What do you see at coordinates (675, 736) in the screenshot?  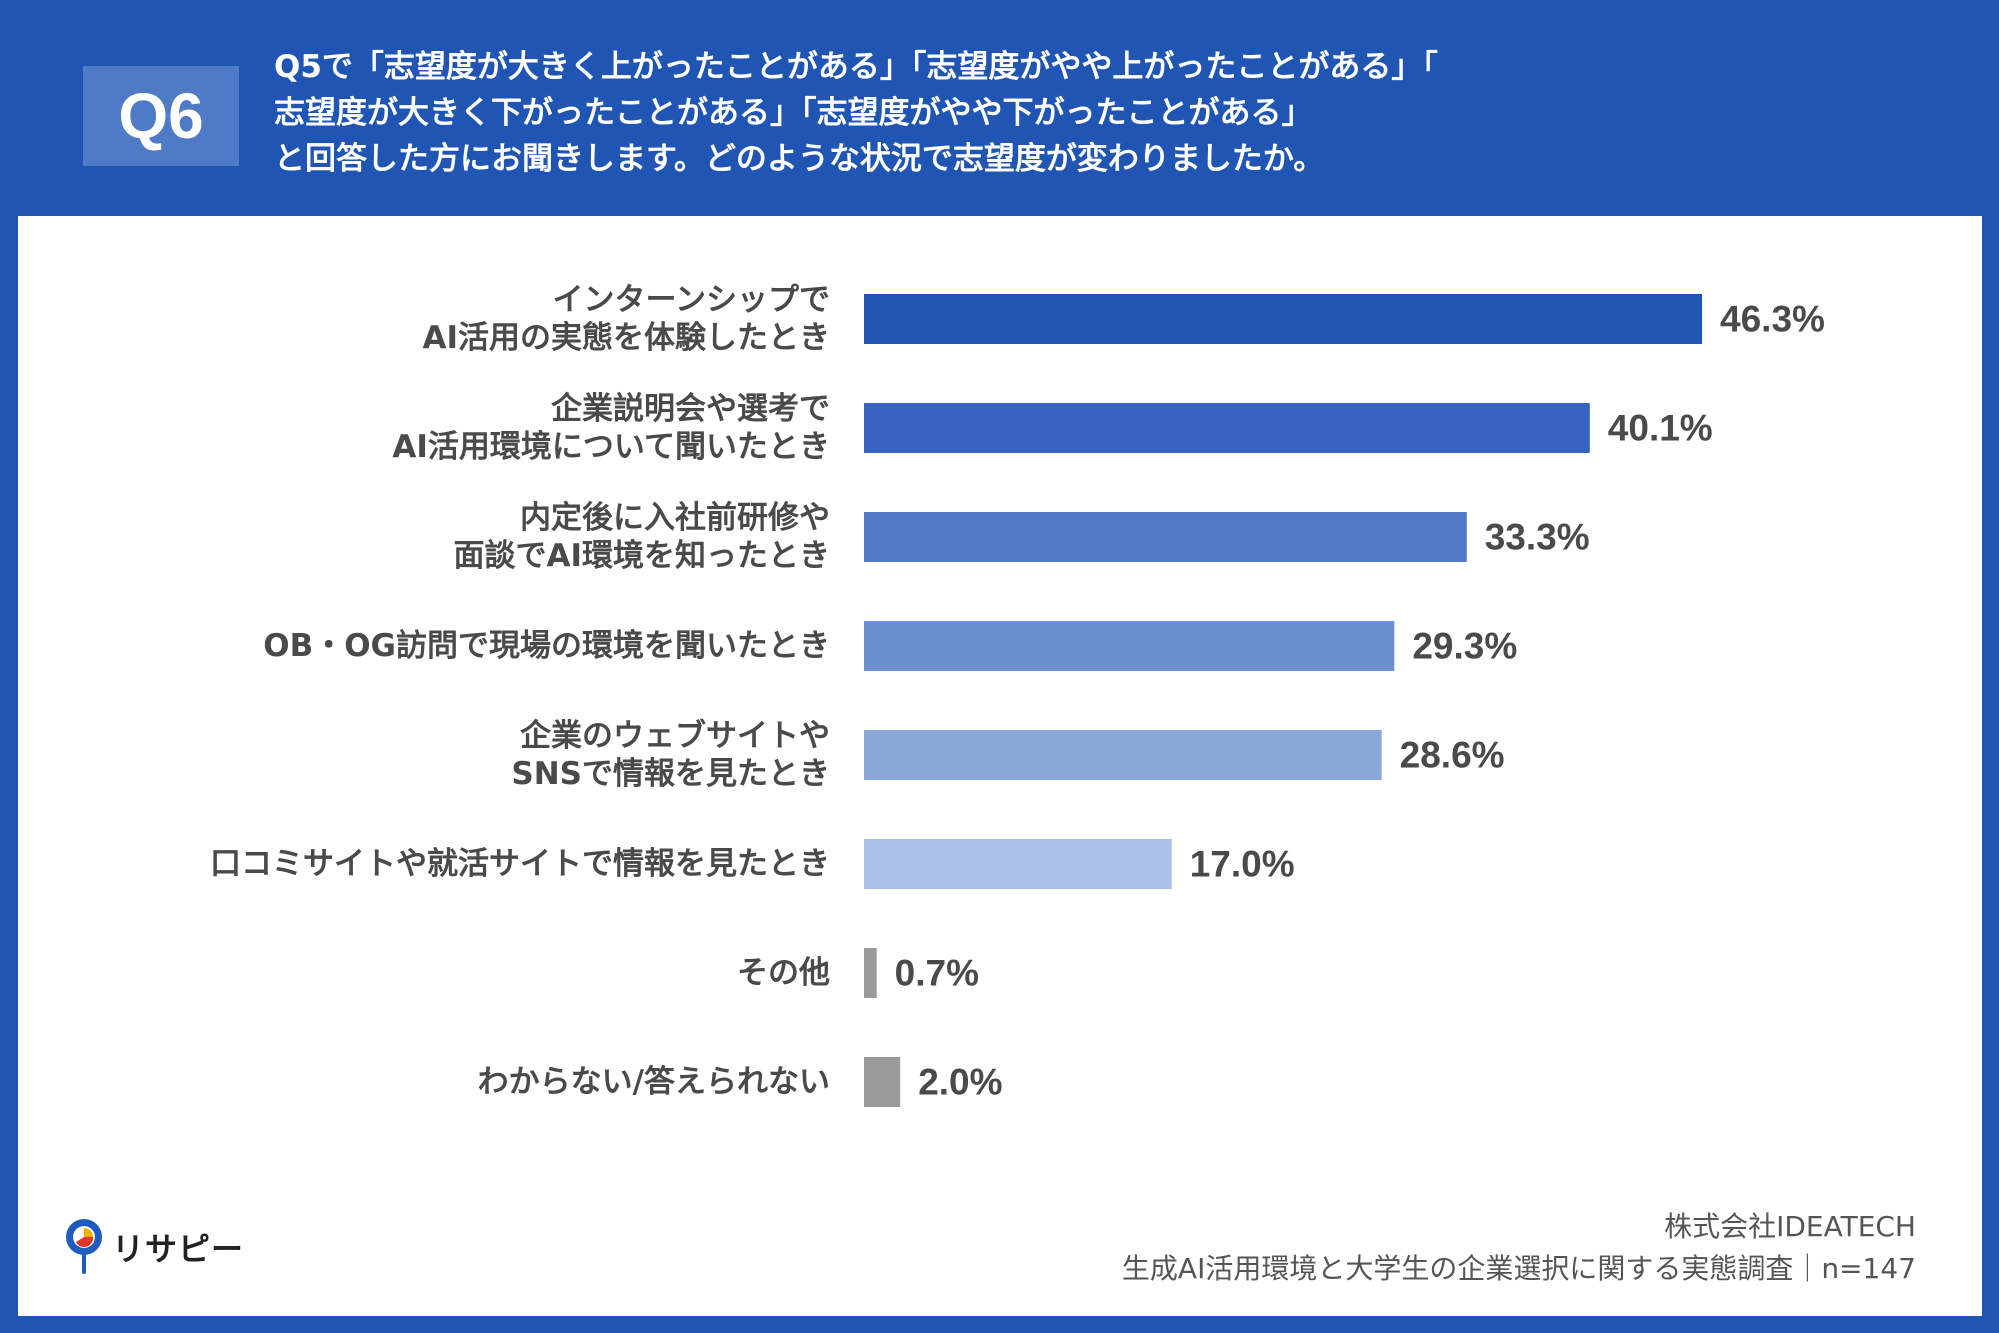 I see `category-label-4-0: 企業のウェブサイトや` at bounding box center [675, 736].